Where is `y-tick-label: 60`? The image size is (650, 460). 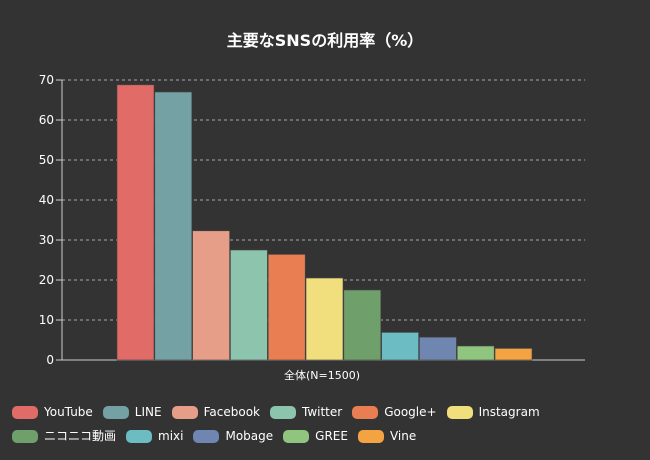
y-tick-label: 60 is located at coordinates (46, 120).